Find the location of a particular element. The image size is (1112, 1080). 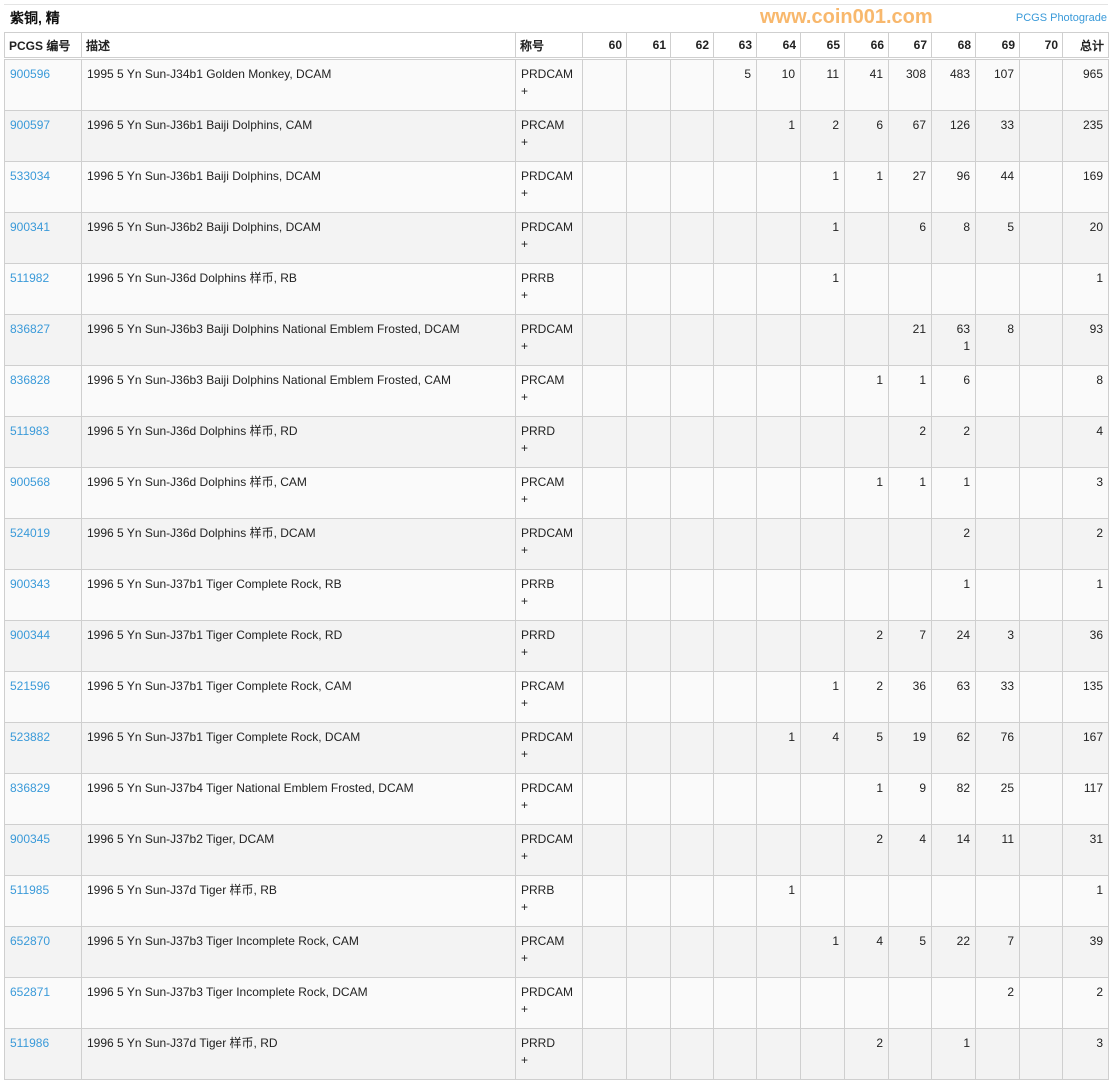

pcgs-number-link: 900341 is located at coordinates (30, 227).